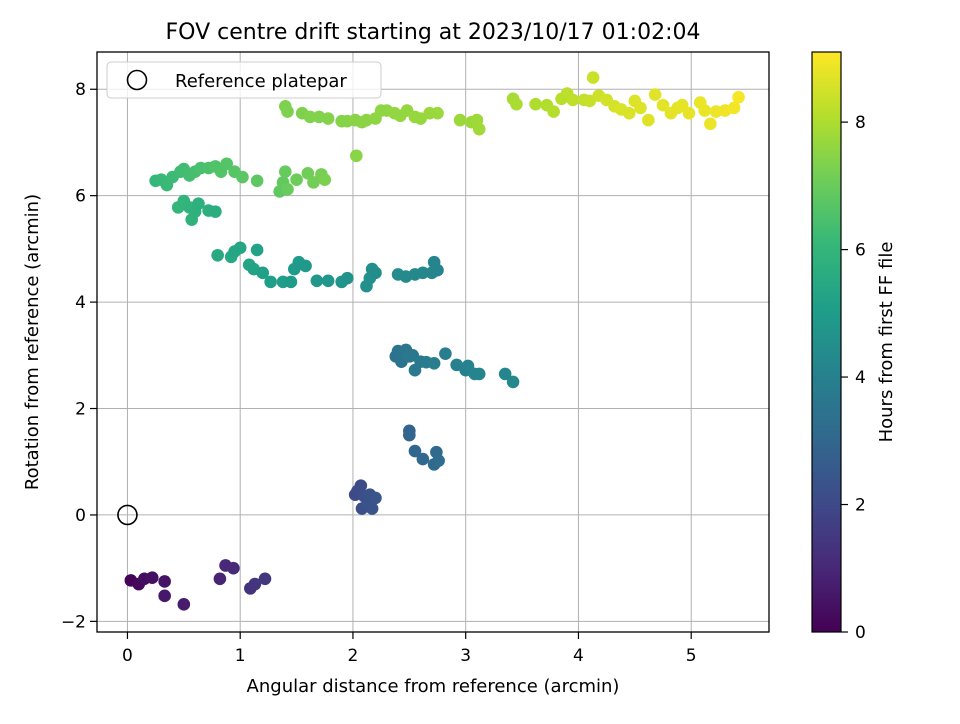 This screenshot has height=724, width=960. Describe the element at coordinates (886, 342) in the screenshot. I see `colorbar-label: Hours from first FF file` at that location.